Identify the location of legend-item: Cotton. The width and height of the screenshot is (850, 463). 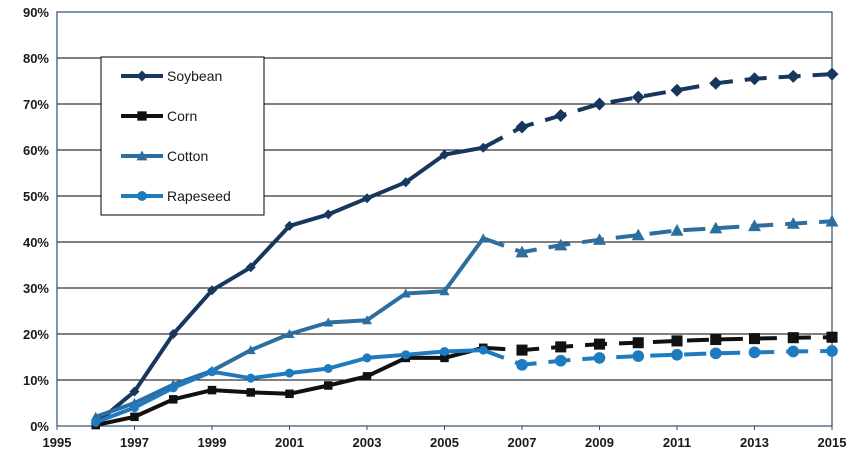
(164, 156).